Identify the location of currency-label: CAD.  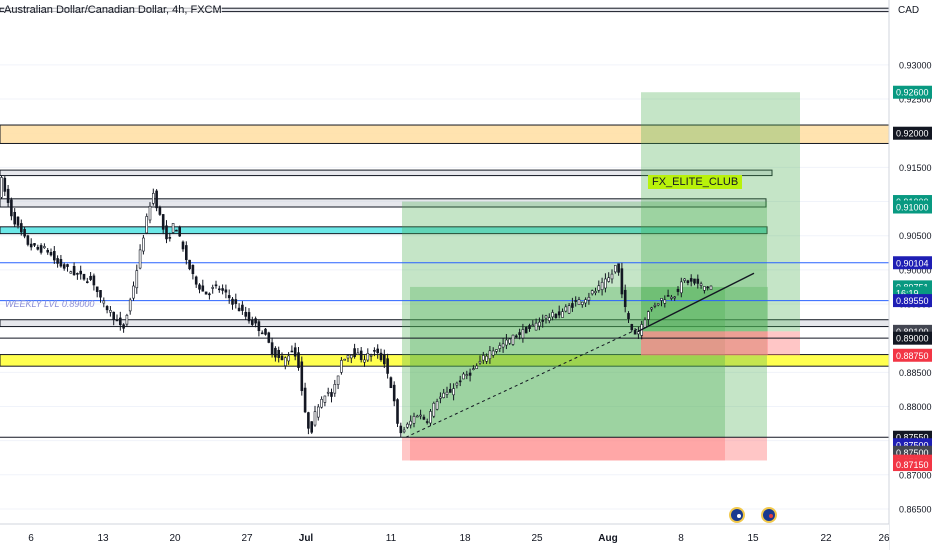
(909, 10).